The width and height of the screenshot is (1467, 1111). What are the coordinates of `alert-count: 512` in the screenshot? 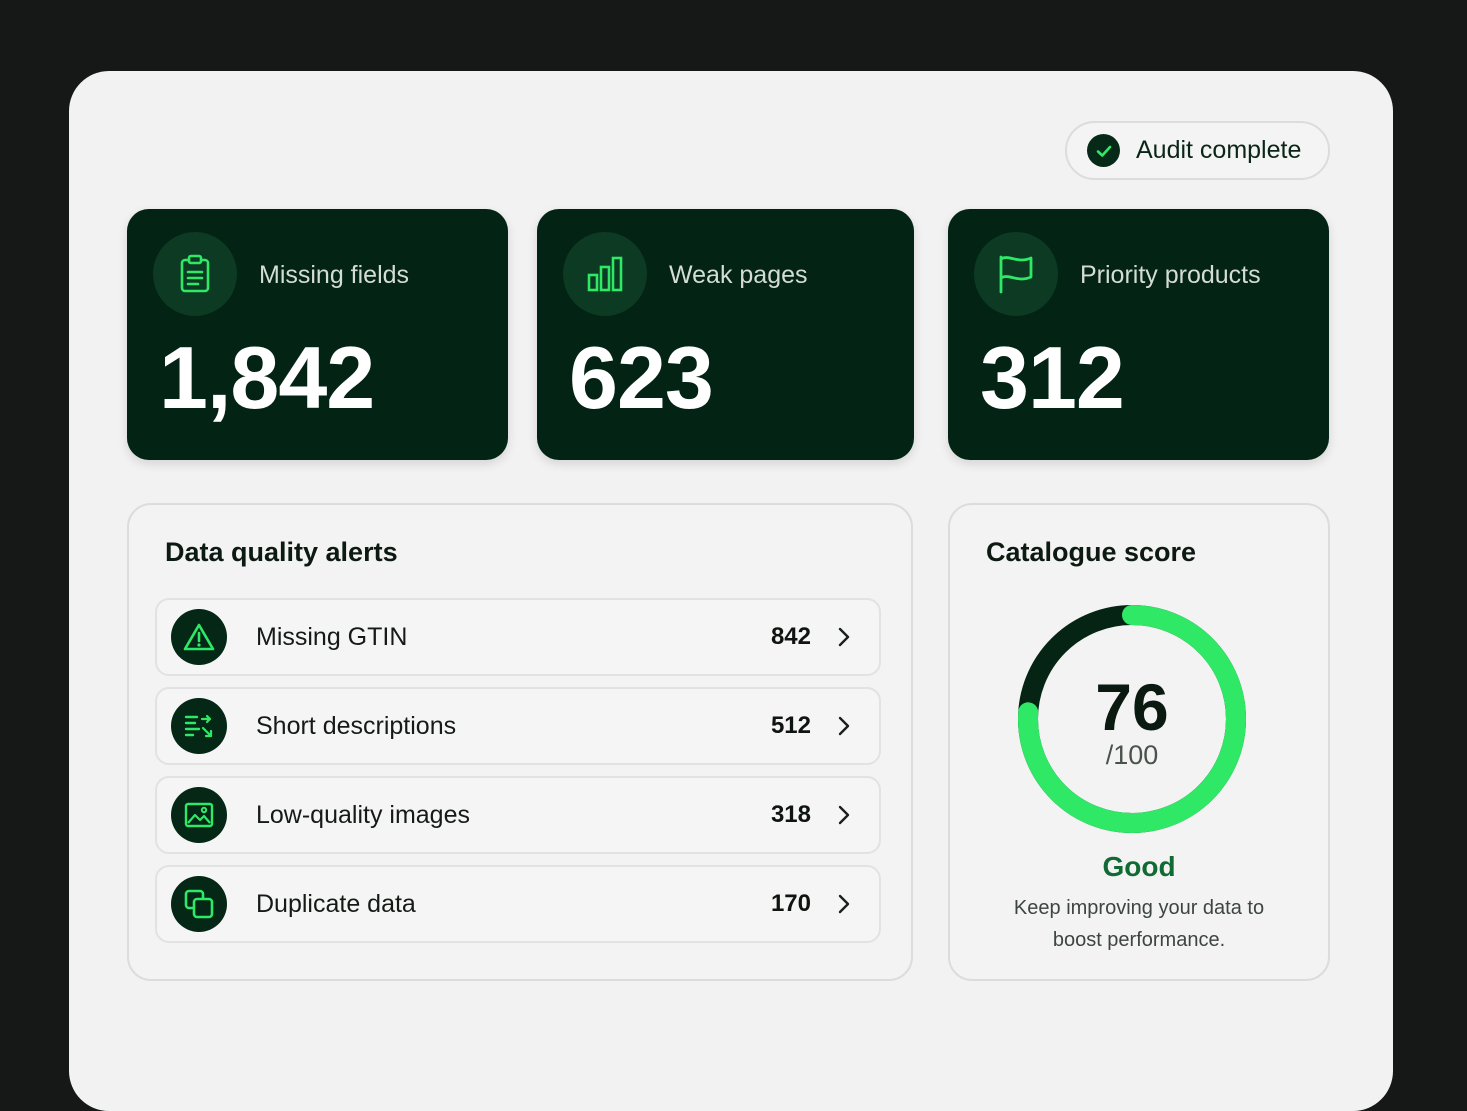 It's located at (790, 725).